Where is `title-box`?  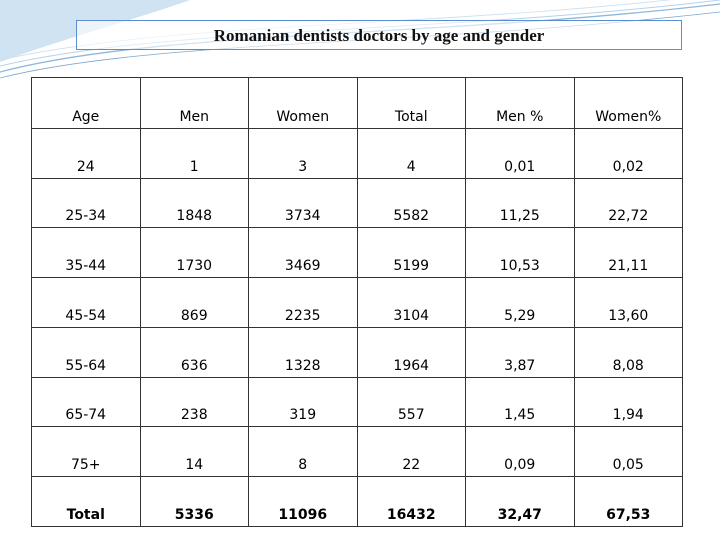 title-box is located at coordinates (379, 35).